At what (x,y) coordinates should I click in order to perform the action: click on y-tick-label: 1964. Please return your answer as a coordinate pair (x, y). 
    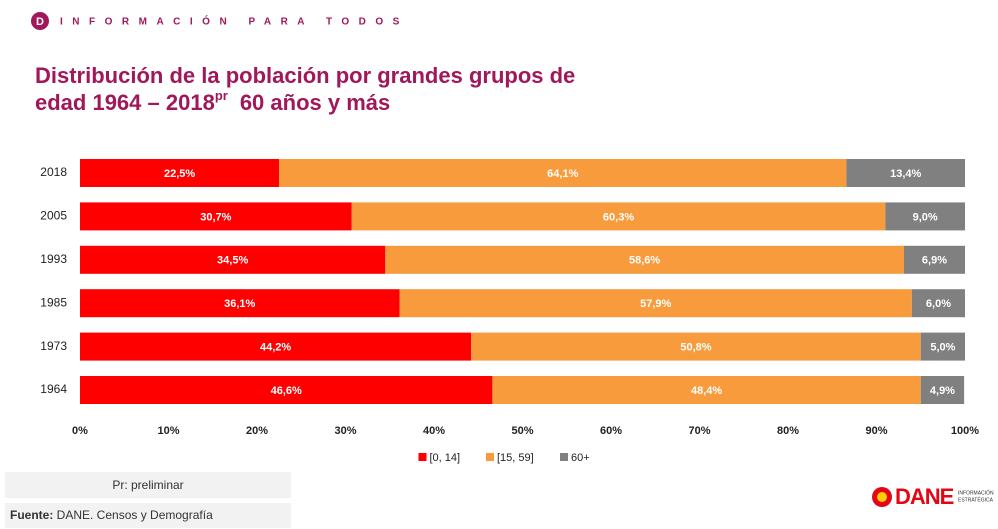
    Looking at the image, I should click on (53, 389).